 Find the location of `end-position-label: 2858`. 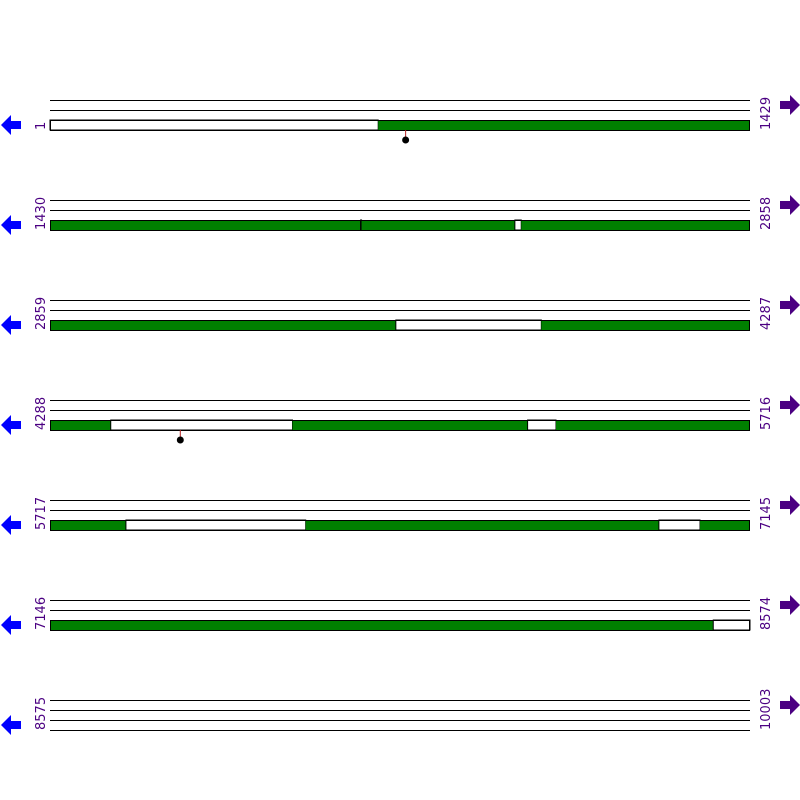

end-position-label: 2858 is located at coordinates (766, 213).